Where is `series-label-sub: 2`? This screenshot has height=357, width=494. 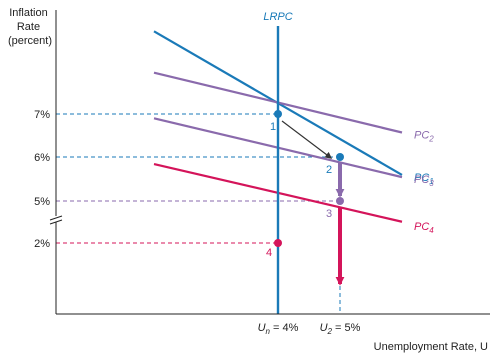
series-label-sub: 2 is located at coordinates (431, 139).